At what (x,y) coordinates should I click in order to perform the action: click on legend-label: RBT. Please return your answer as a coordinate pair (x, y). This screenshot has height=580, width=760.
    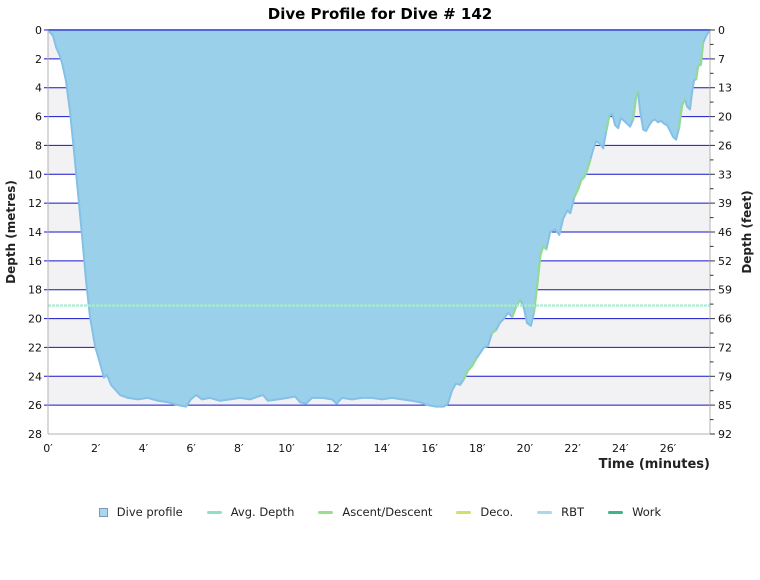
    Looking at the image, I should click on (573, 512).